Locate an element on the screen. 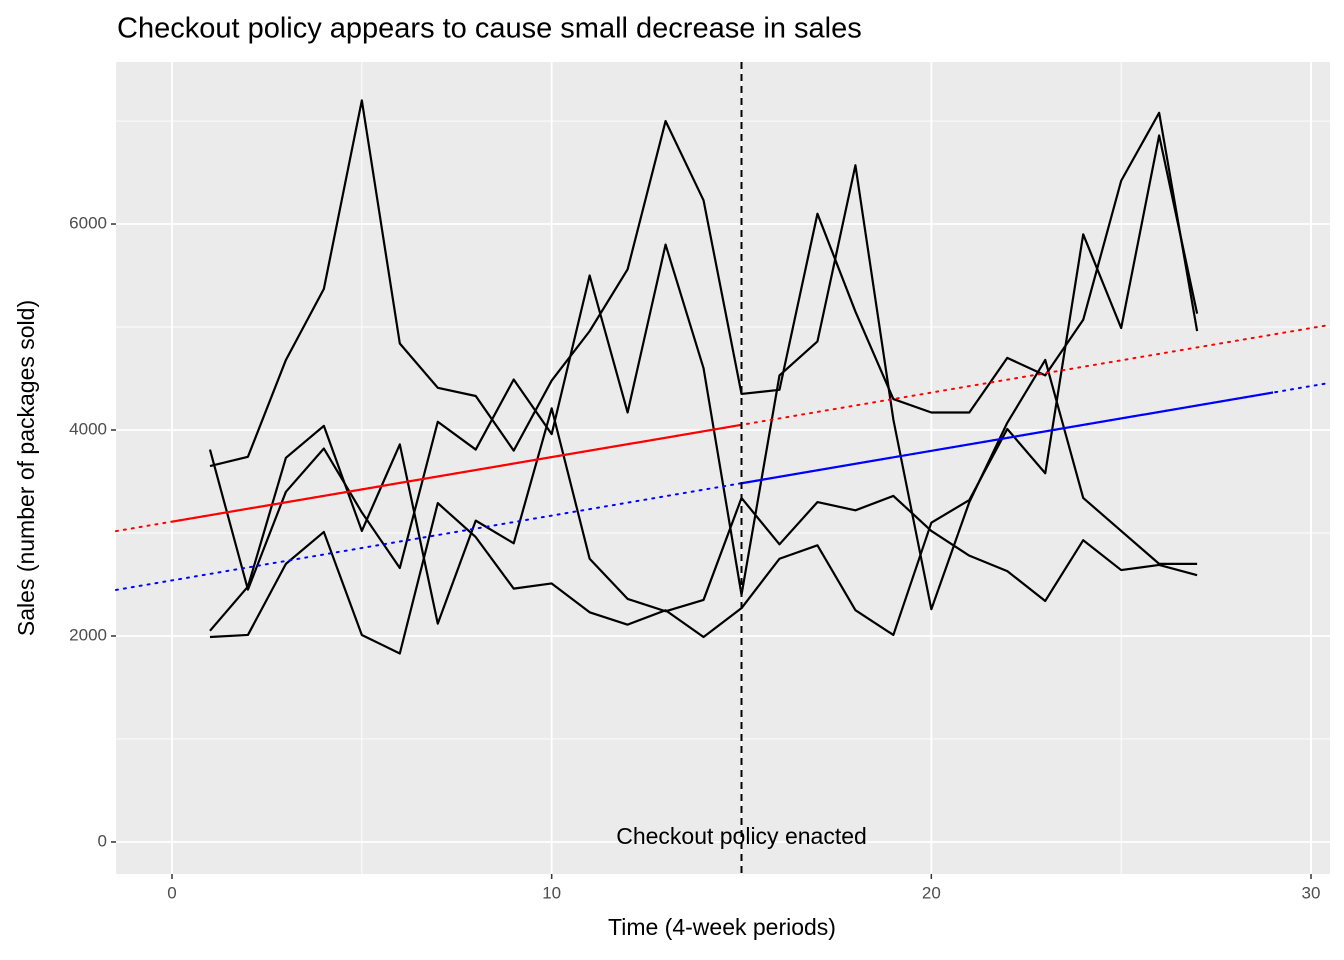 This screenshot has width=1344, height=960. annotation: Checkout policy enacted is located at coordinates (741, 836).